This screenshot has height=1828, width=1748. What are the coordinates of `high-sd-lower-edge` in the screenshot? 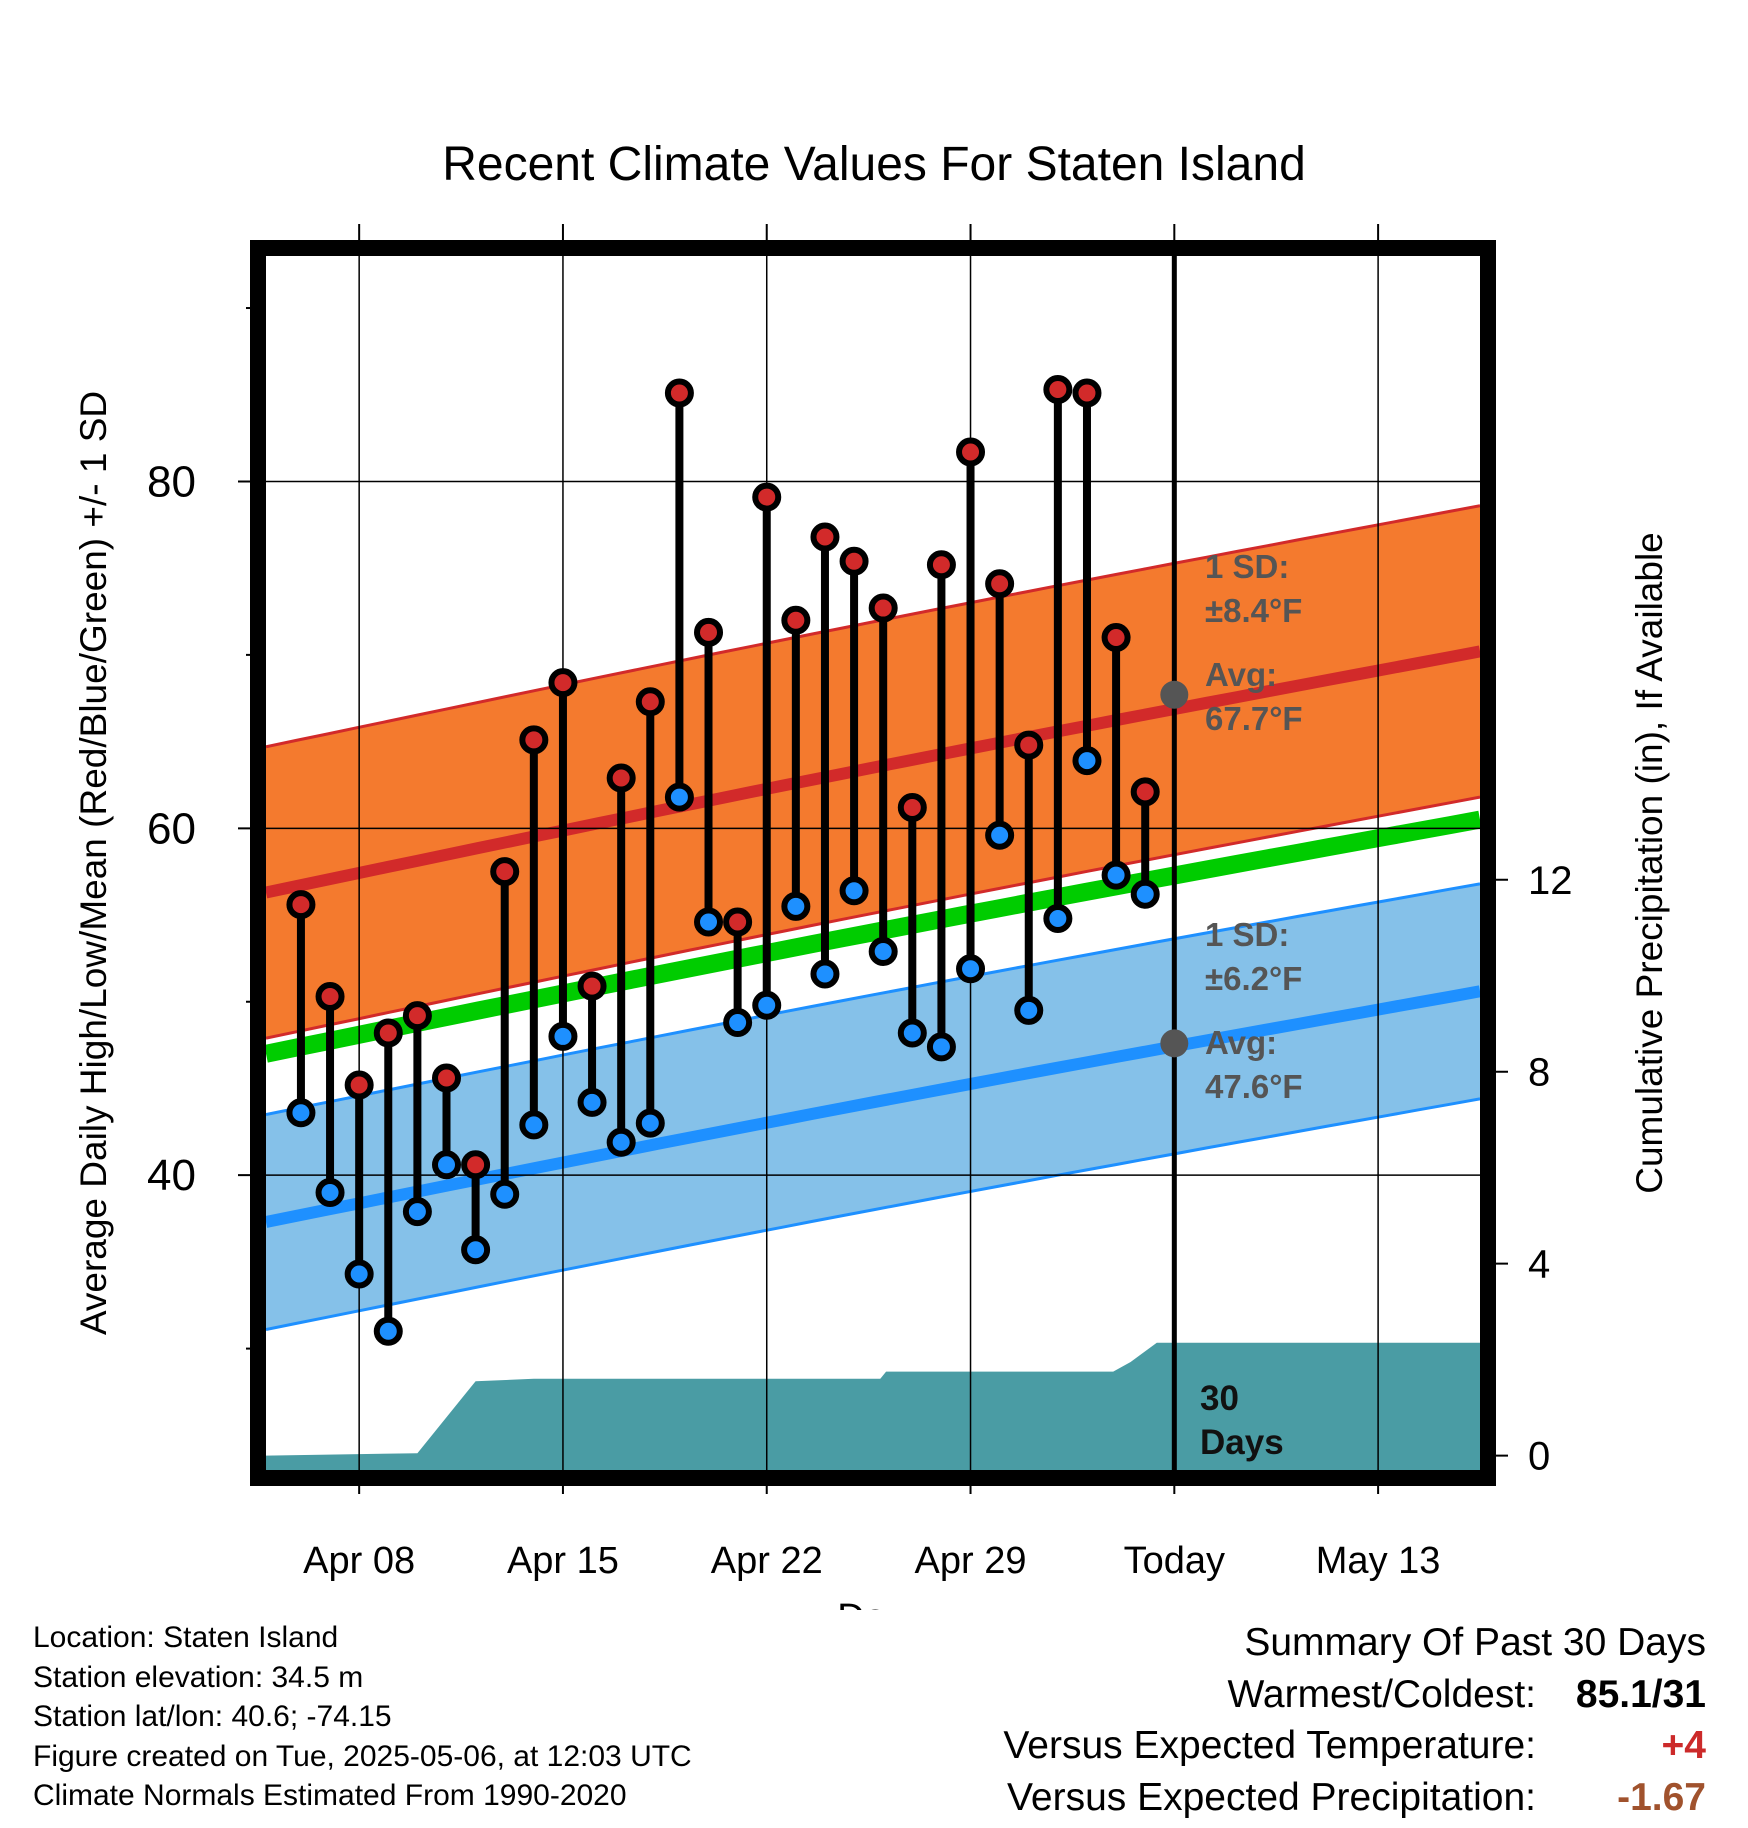 It's located at (873, 917).